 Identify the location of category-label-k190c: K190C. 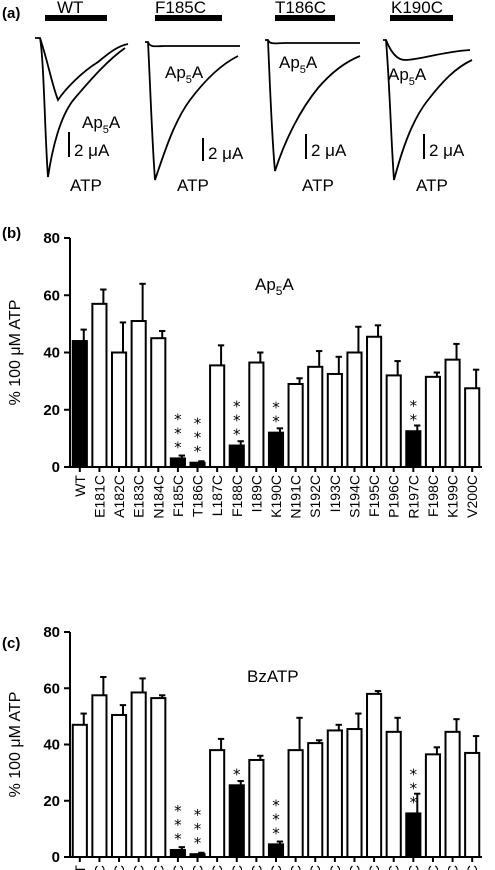
(276, 496).